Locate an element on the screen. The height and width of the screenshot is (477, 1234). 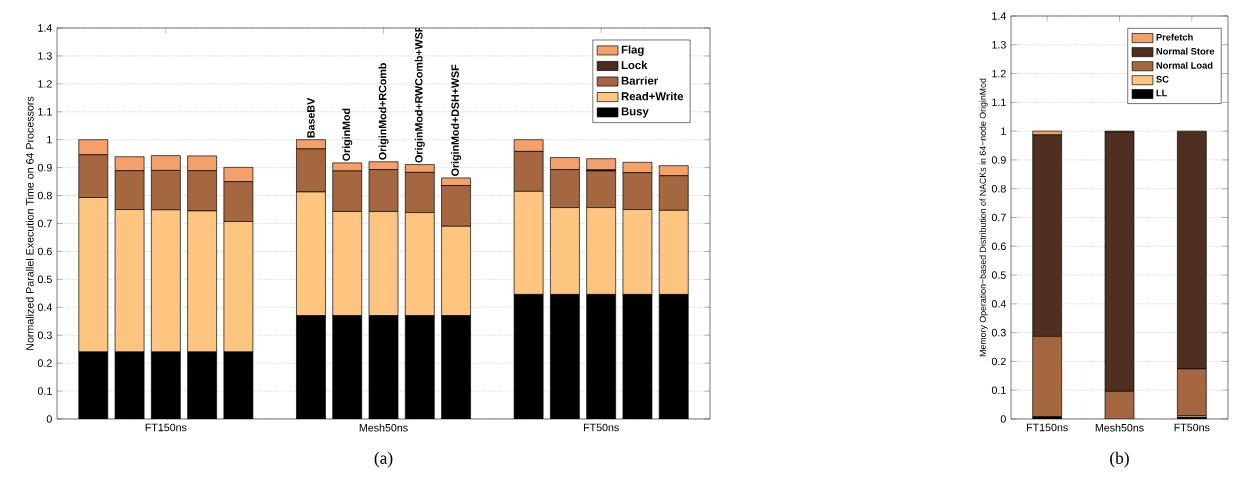
y-axis-title: Normalized Parallel Execution Time on 64 Processors is located at coordinates (29, 223).